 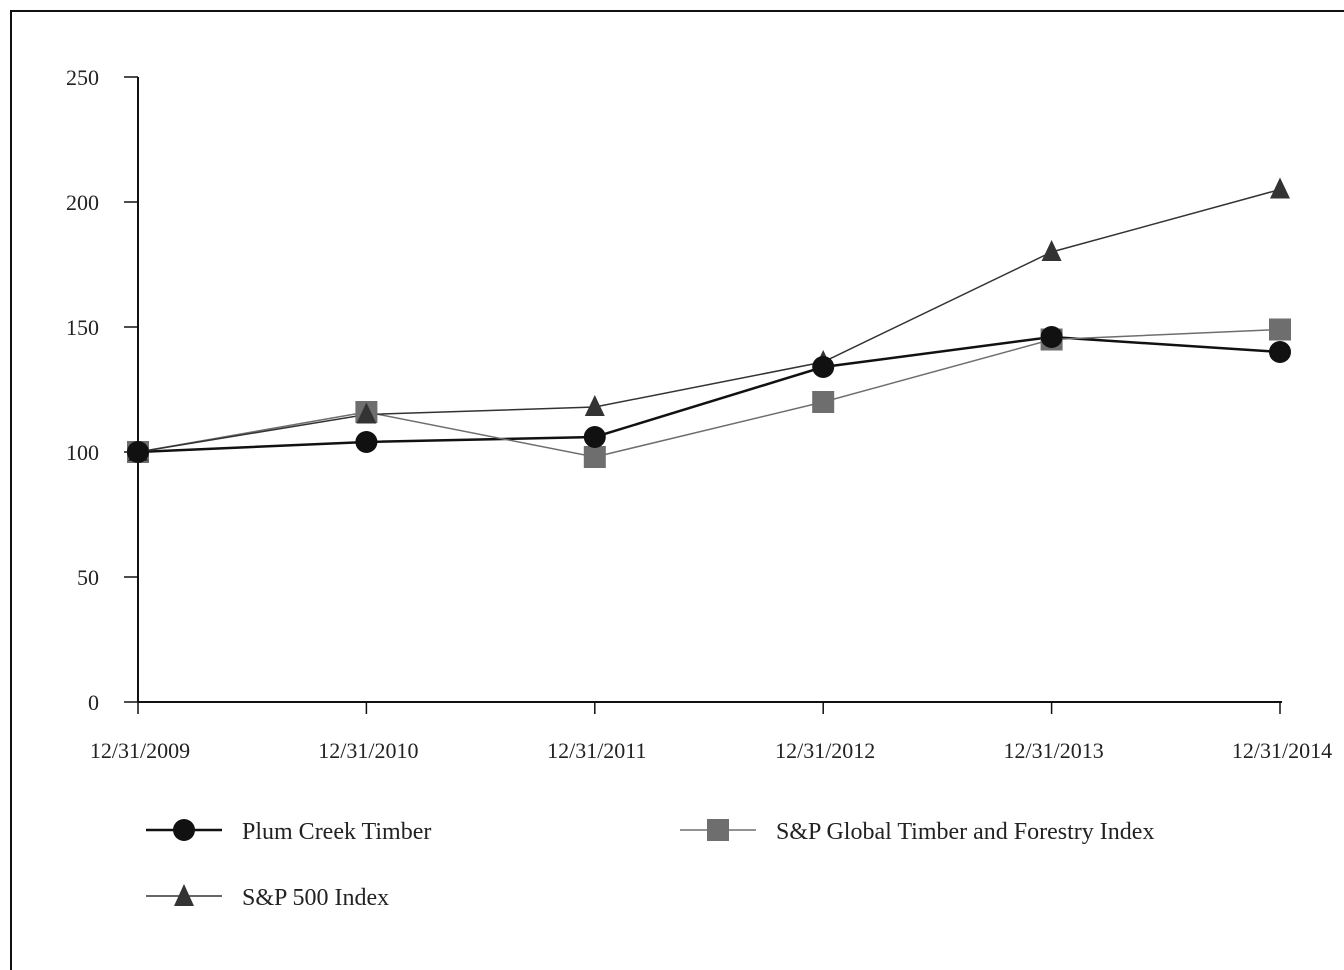 What do you see at coordinates (184, 895) in the screenshot?
I see `legend-marker-triangle-icon` at bounding box center [184, 895].